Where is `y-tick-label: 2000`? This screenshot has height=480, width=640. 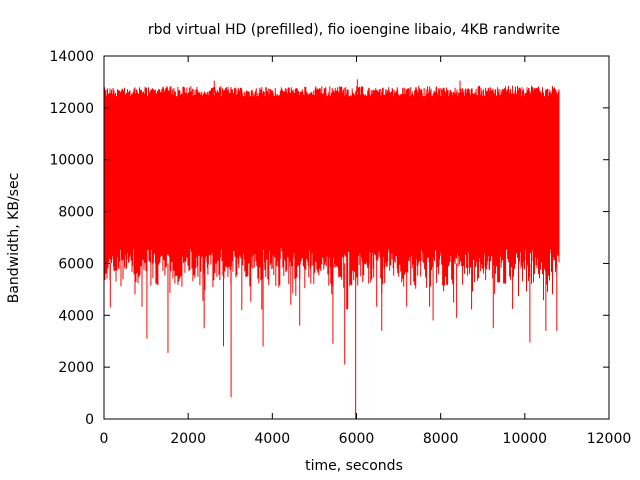
y-tick-label: 2000 is located at coordinates (76, 368).